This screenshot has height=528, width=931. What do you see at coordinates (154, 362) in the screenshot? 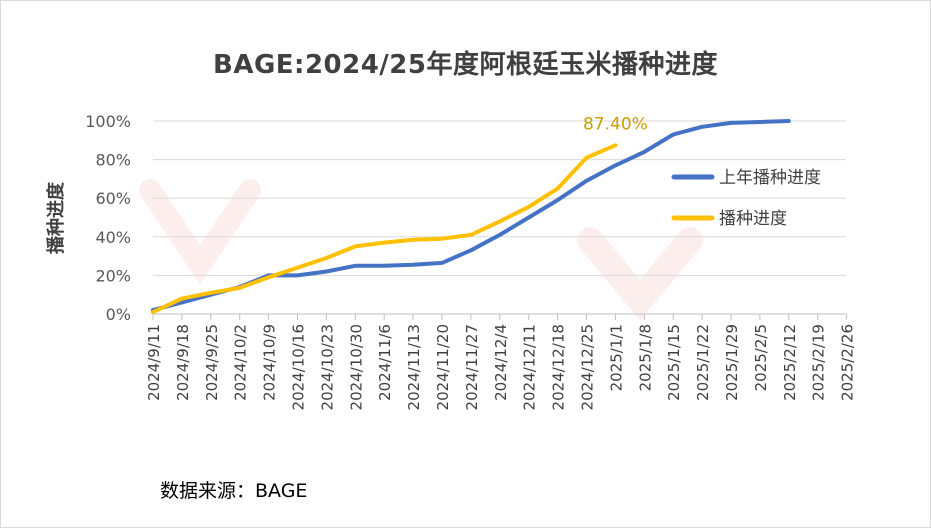
I see `x-tick-label: 2024/9/11` at bounding box center [154, 362].